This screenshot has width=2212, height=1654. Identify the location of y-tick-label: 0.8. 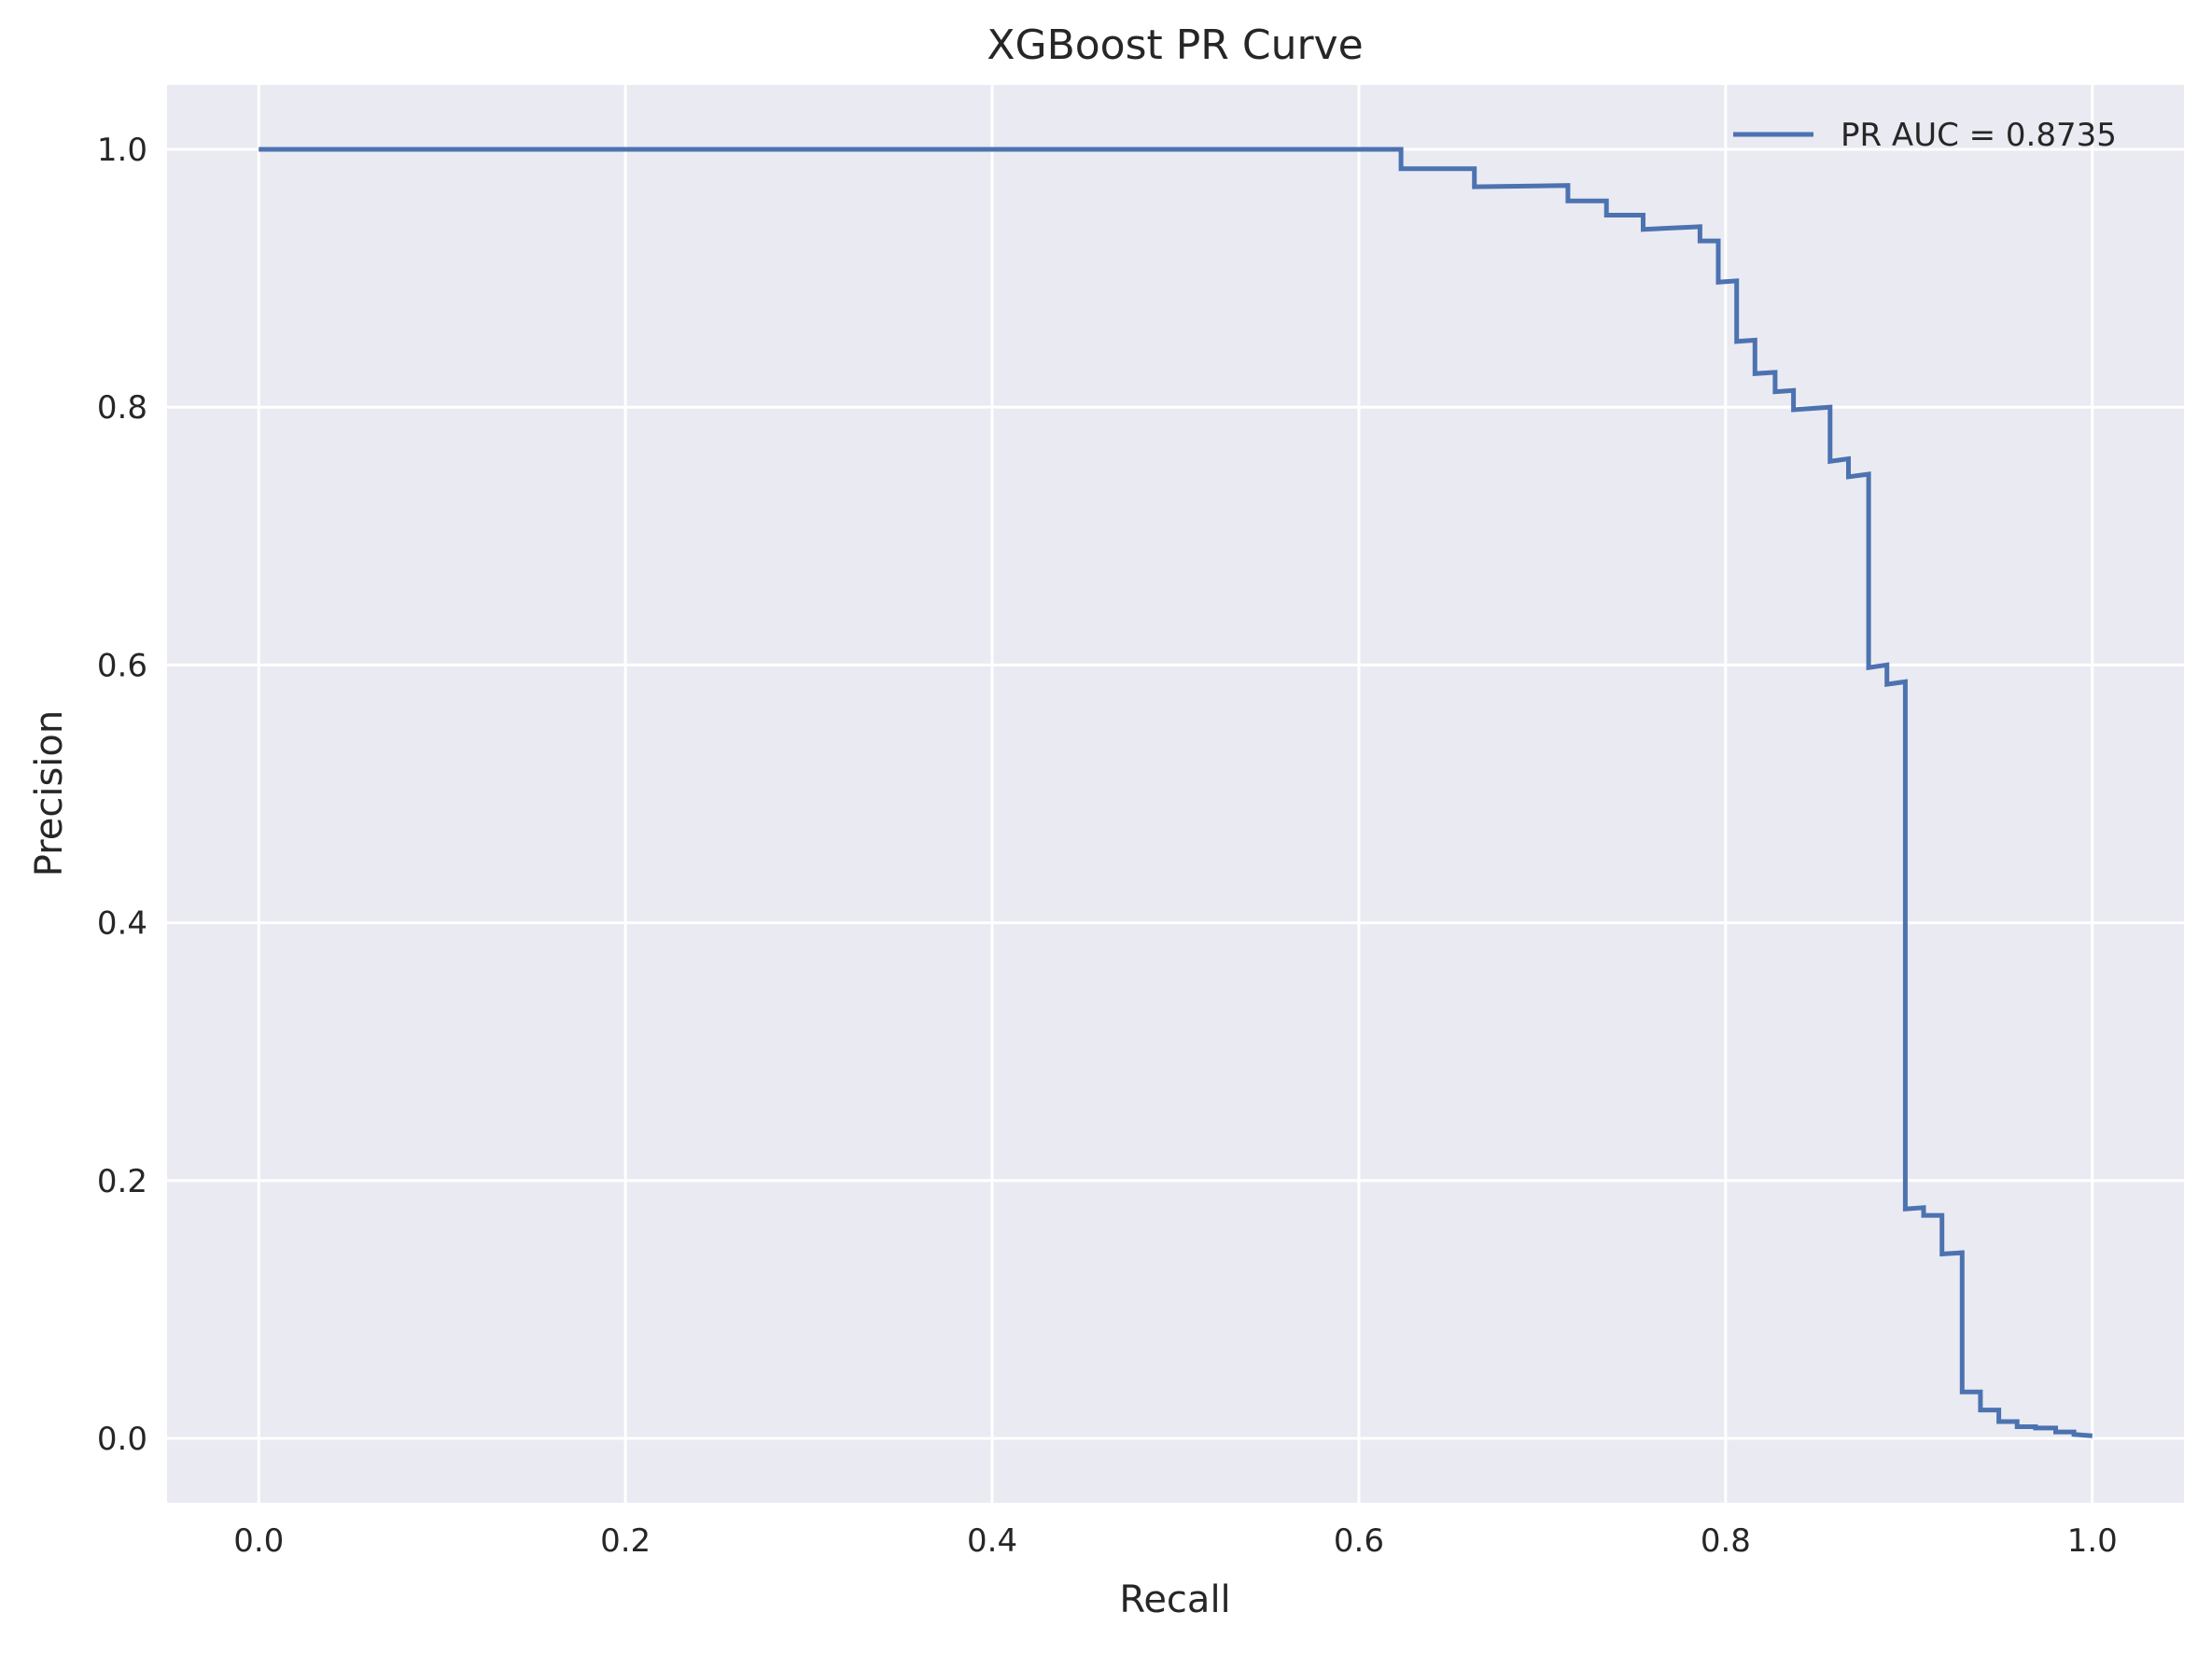
(122, 408).